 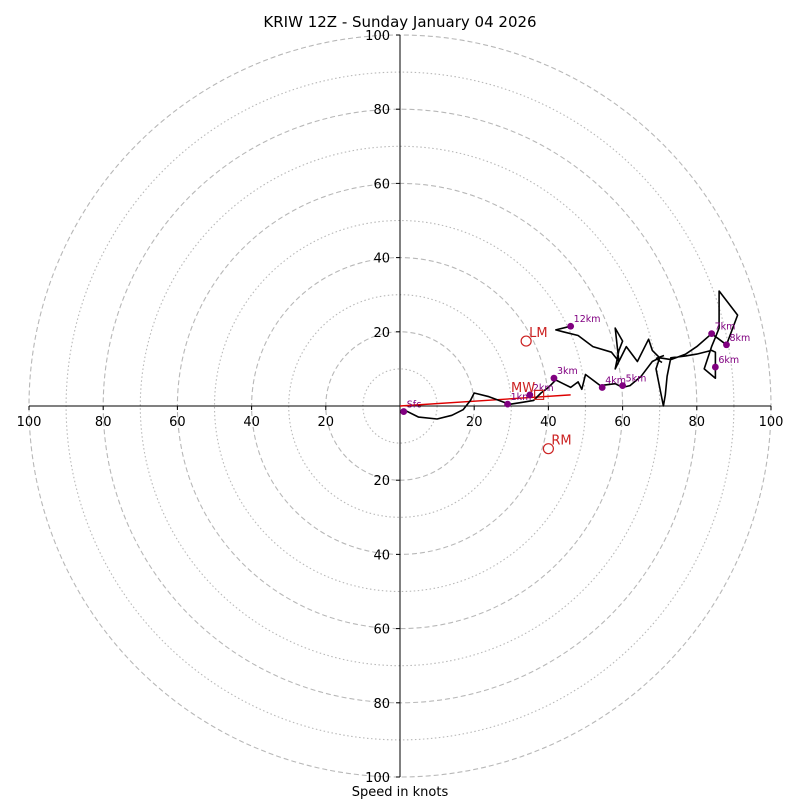 I want to click on shear-vector, so click(x=485, y=400).